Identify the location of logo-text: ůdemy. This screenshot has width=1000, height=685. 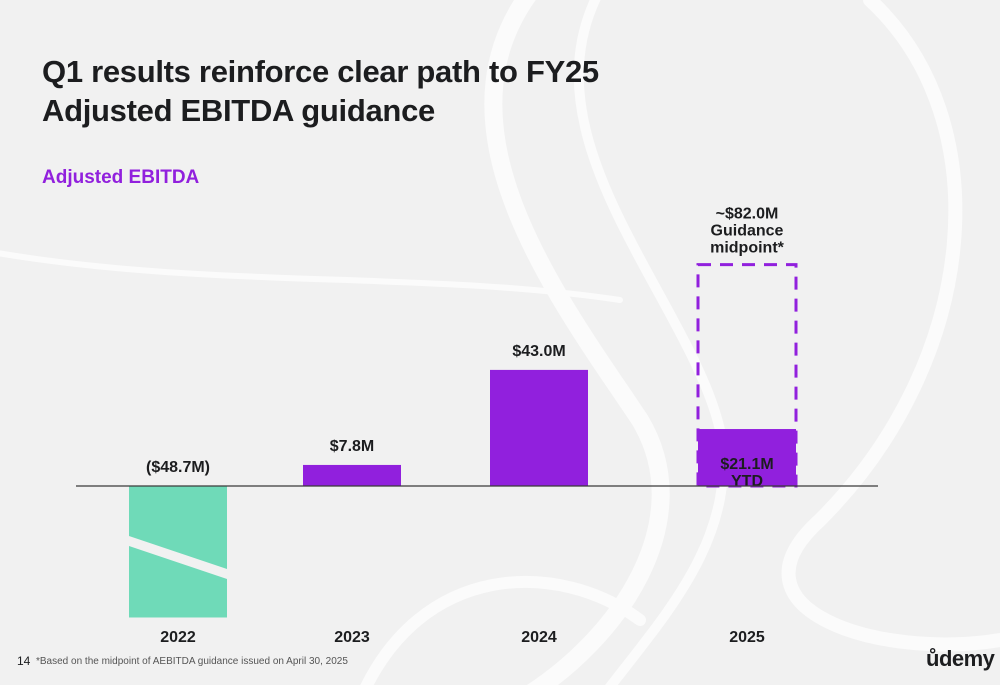
(960, 658).